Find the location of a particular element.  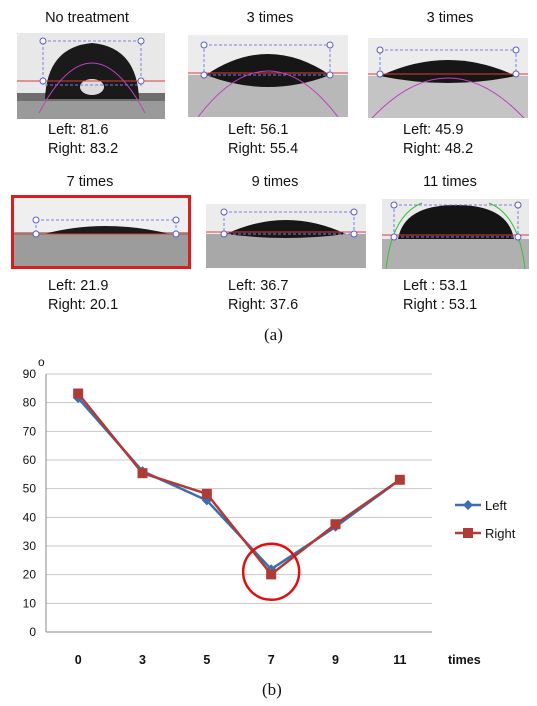

y-tick-label: 30 is located at coordinates (30, 546).